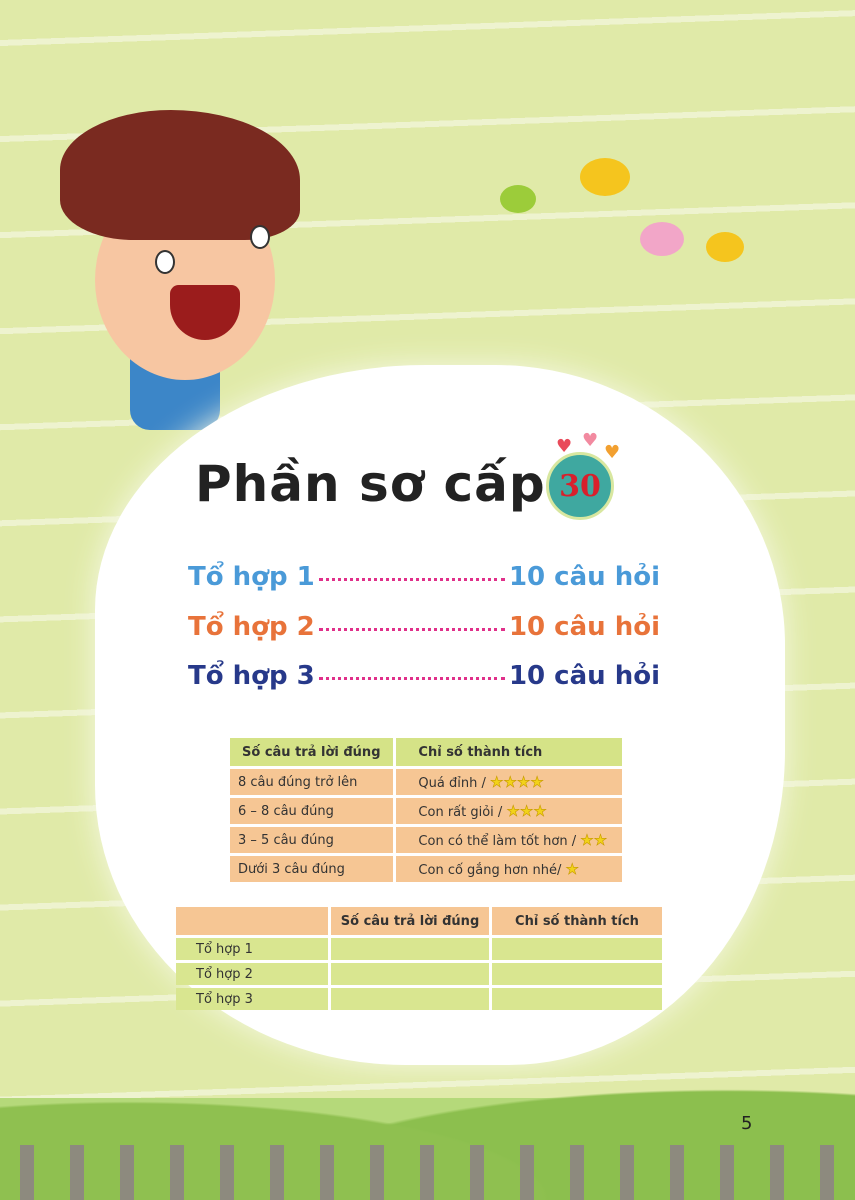 This screenshot has height=1200, width=855. I want to click on table-row: 6 – 8 câu đúng Con rất giỏi / ★★★, so click(426, 811).